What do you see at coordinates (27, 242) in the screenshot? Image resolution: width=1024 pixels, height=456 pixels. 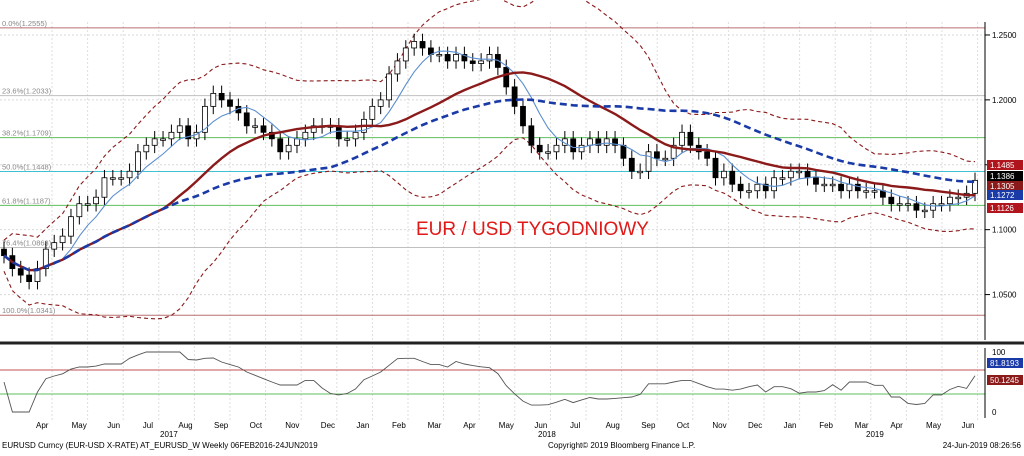 I see `fibonacci-label: 76.4%(1.0863)` at bounding box center [27, 242].